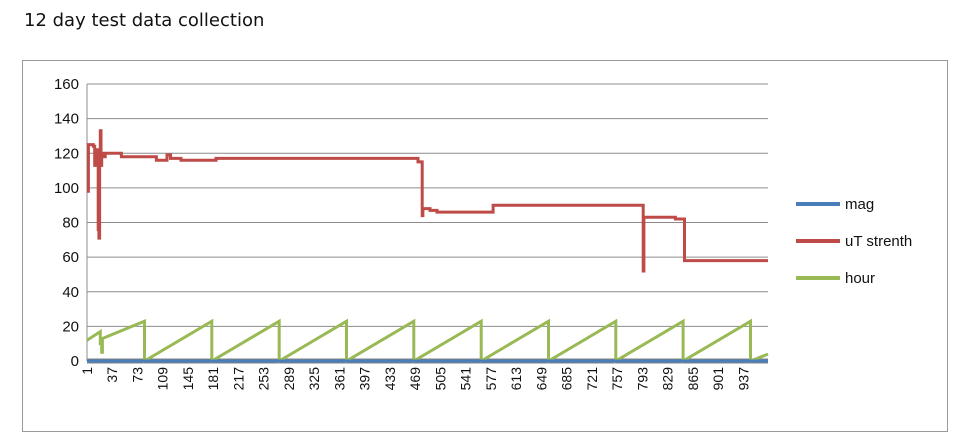 Image resolution: width=975 pixels, height=446 pixels. I want to click on x-tick-label: 181, so click(213, 379).